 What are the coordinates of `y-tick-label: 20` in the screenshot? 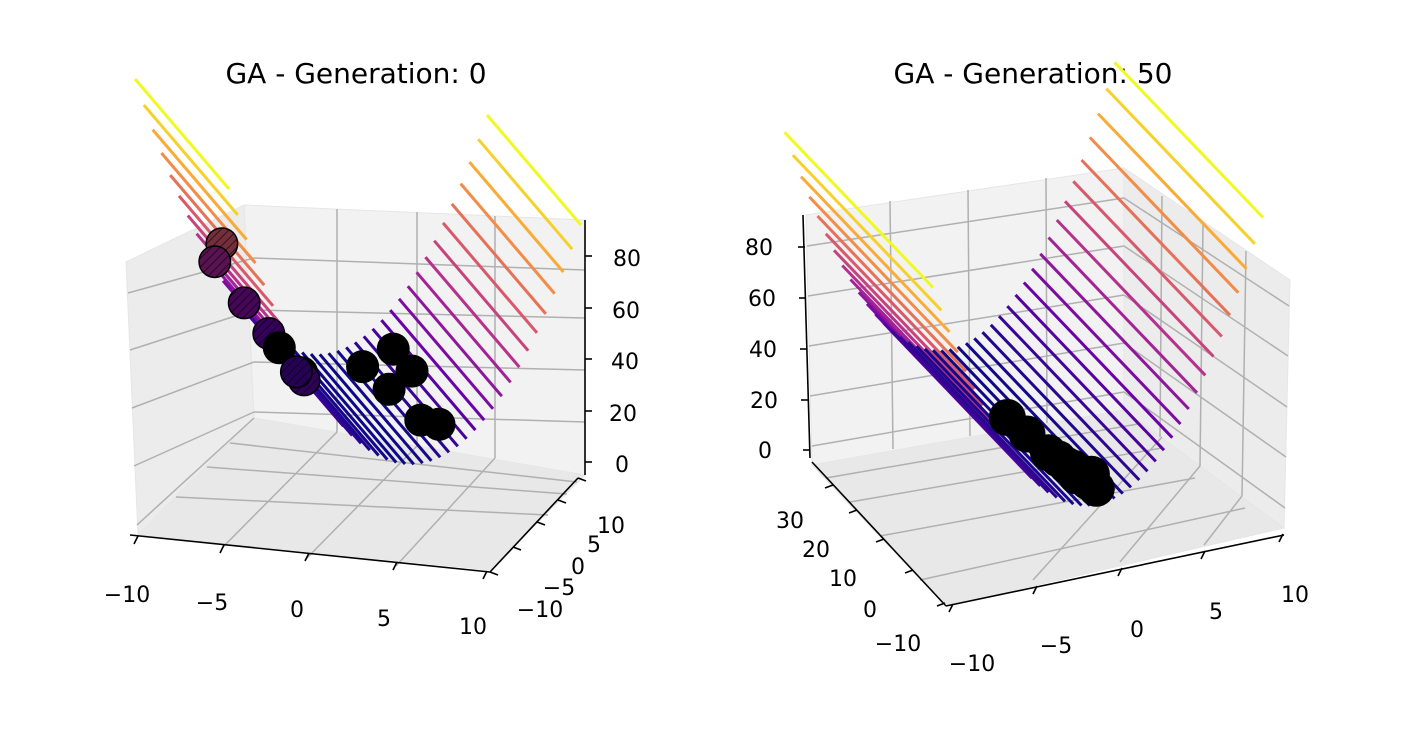 It's located at (816, 550).